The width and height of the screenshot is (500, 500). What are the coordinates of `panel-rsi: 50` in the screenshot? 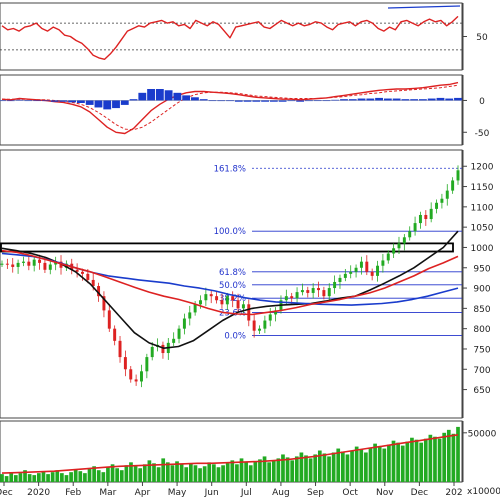 It's located at (244, 36).